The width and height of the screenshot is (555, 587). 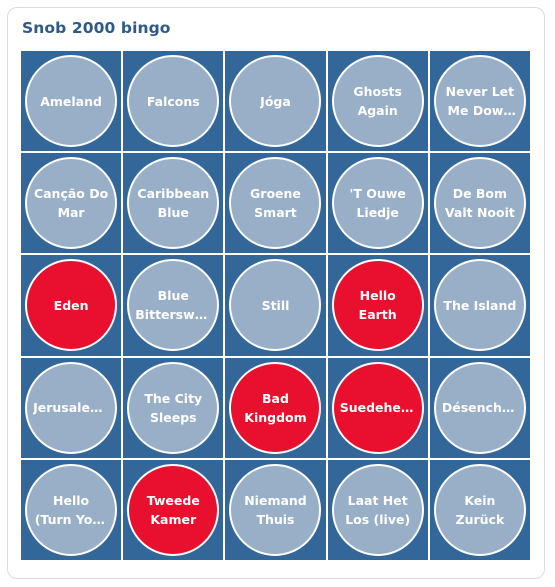 I want to click on bingo-circle-marked: Eden, so click(x=71, y=305).